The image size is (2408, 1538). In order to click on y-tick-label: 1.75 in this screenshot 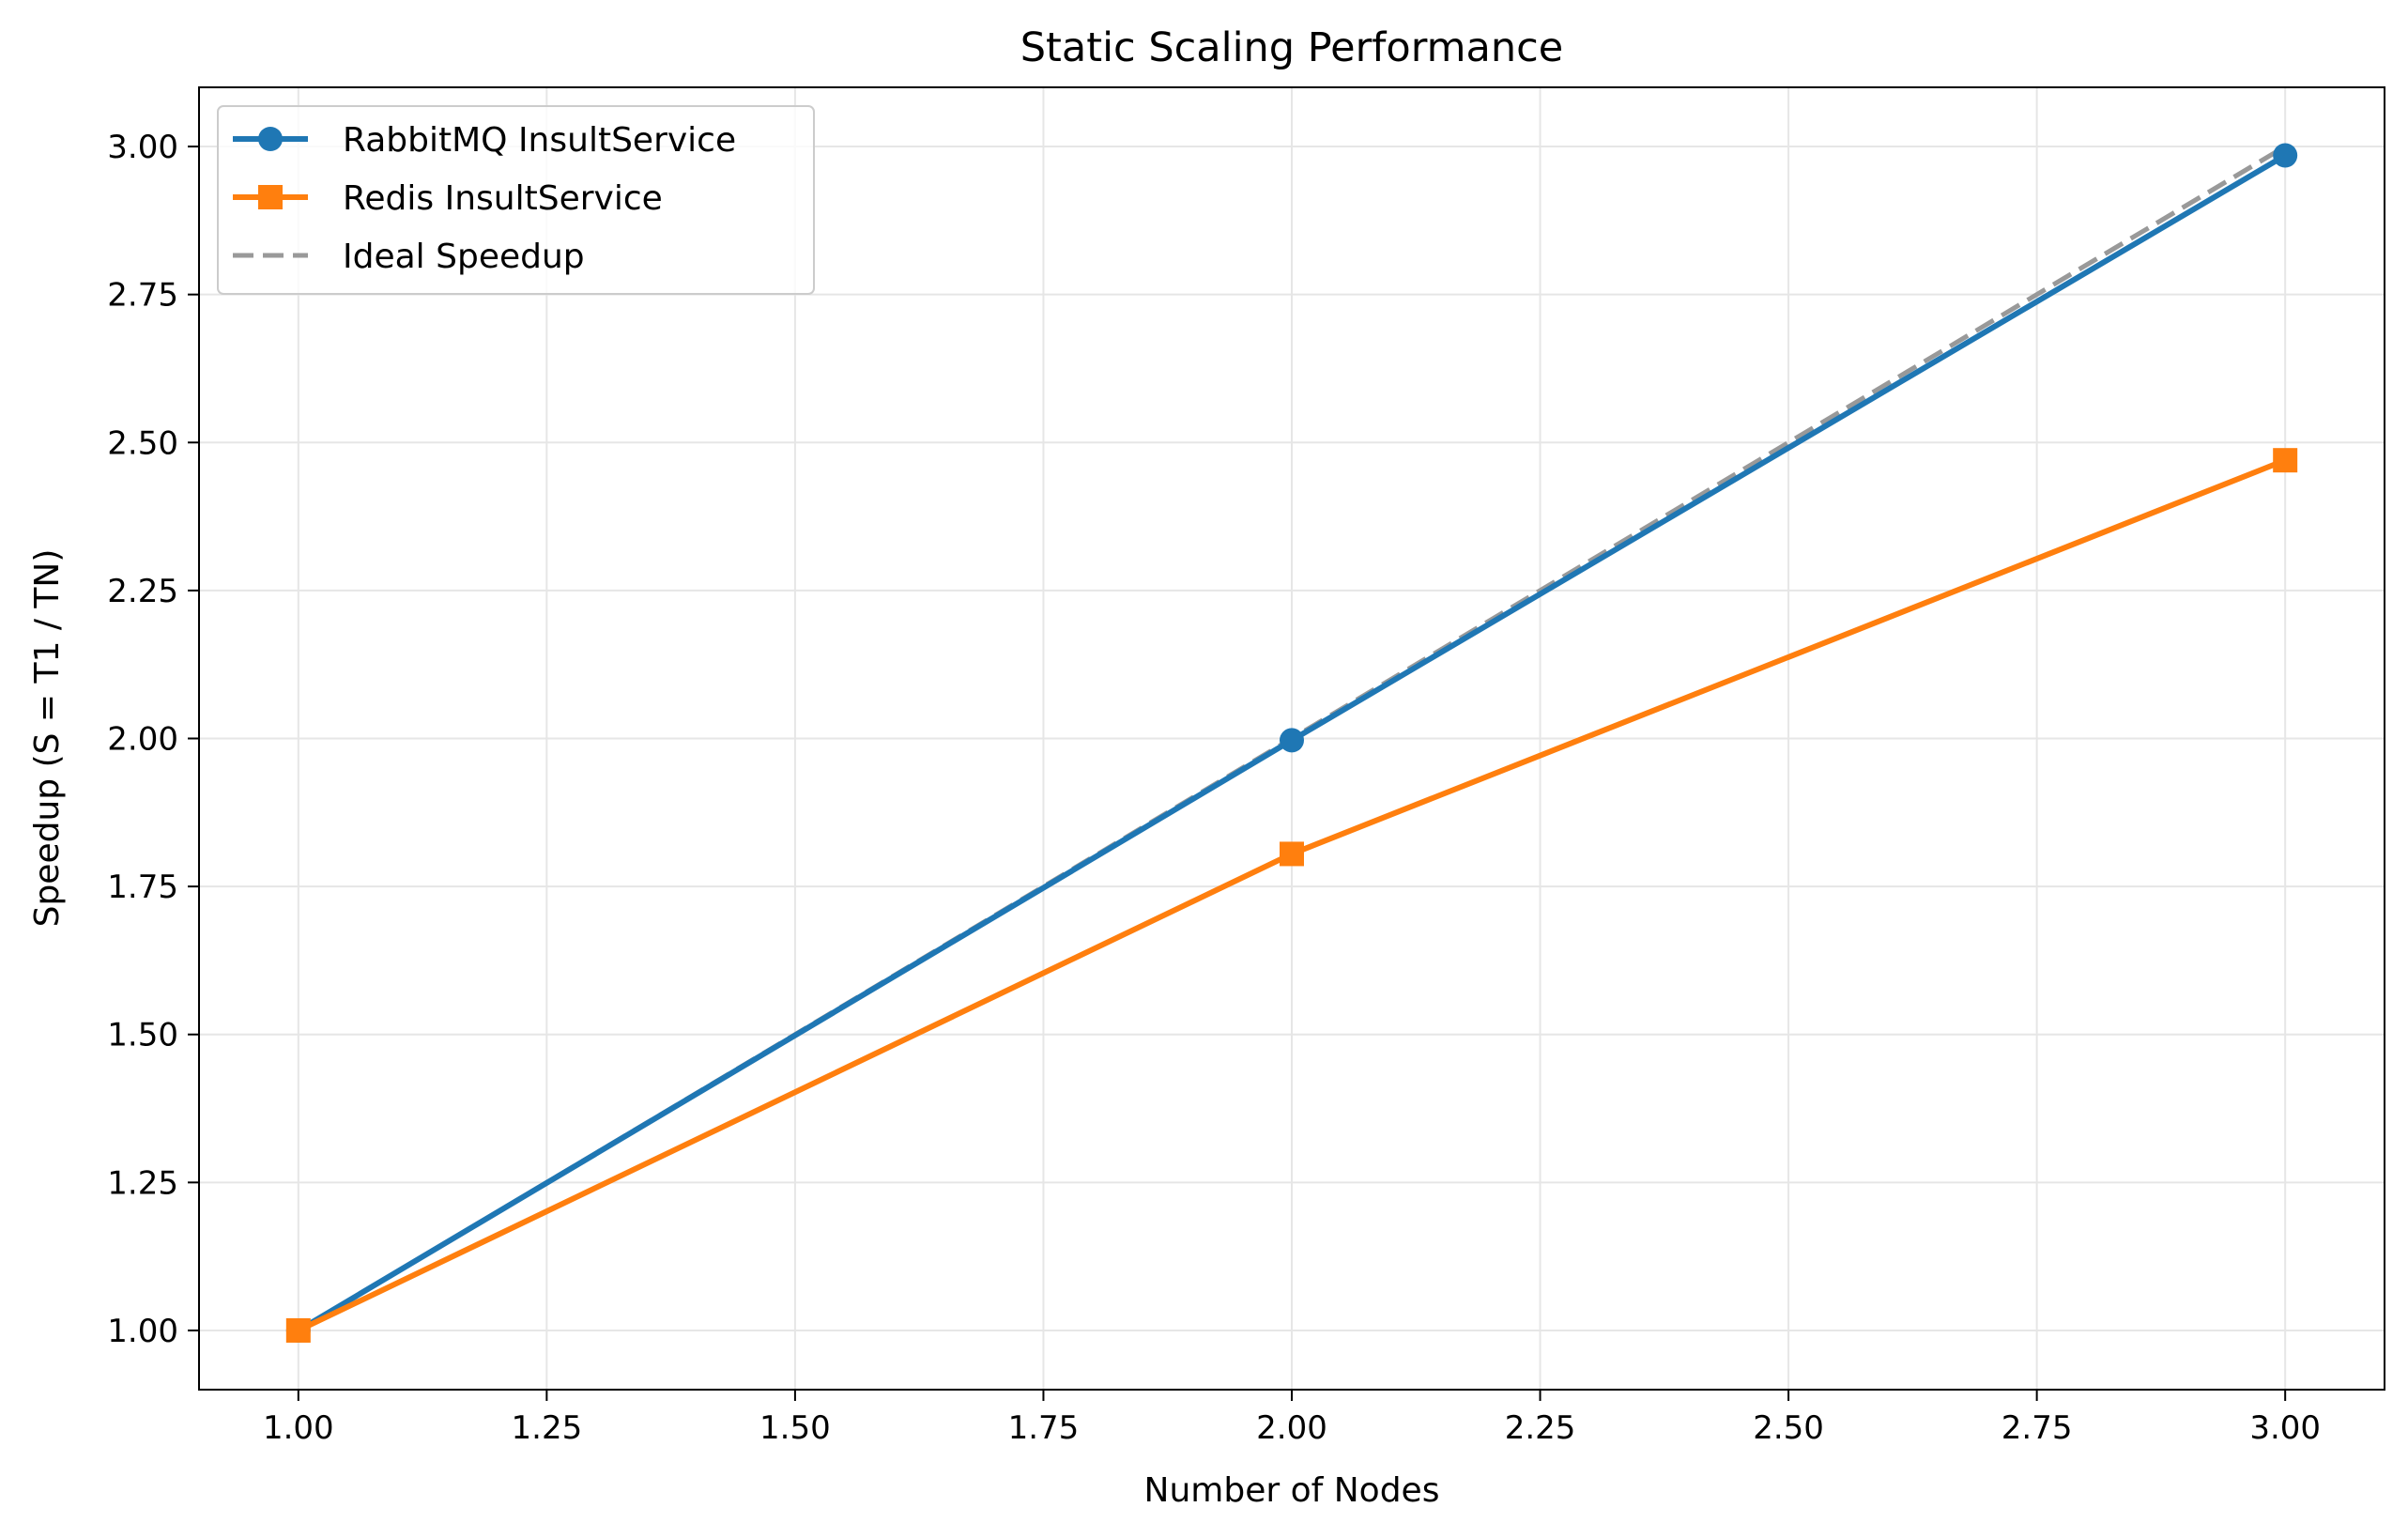, I will do `click(142, 887)`.